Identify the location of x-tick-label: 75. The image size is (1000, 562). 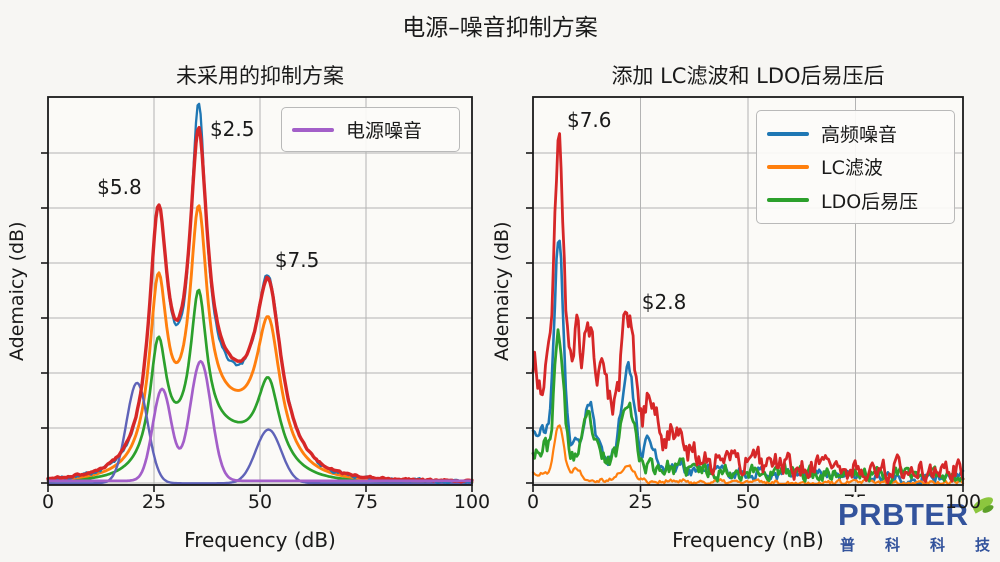
(366, 502).